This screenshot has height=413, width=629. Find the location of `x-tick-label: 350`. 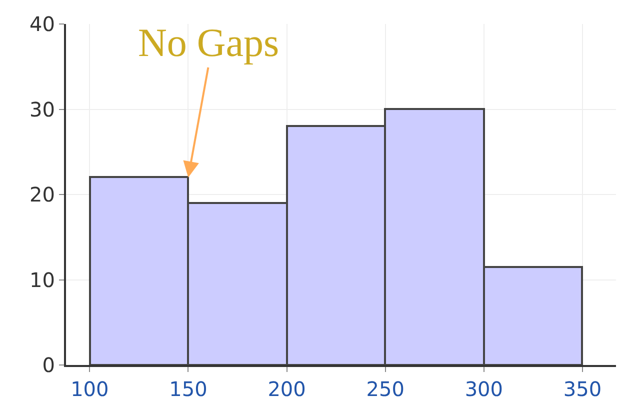

x-tick-label: 350 is located at coordinates (582, 389).